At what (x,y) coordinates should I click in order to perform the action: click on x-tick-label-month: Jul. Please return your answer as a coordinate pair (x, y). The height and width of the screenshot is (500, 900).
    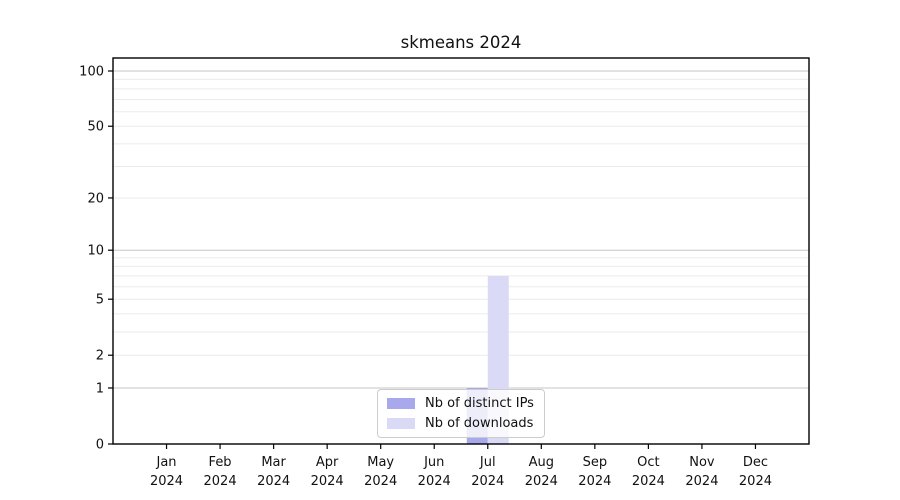
    Looking at the image, I should click on (487, 462).